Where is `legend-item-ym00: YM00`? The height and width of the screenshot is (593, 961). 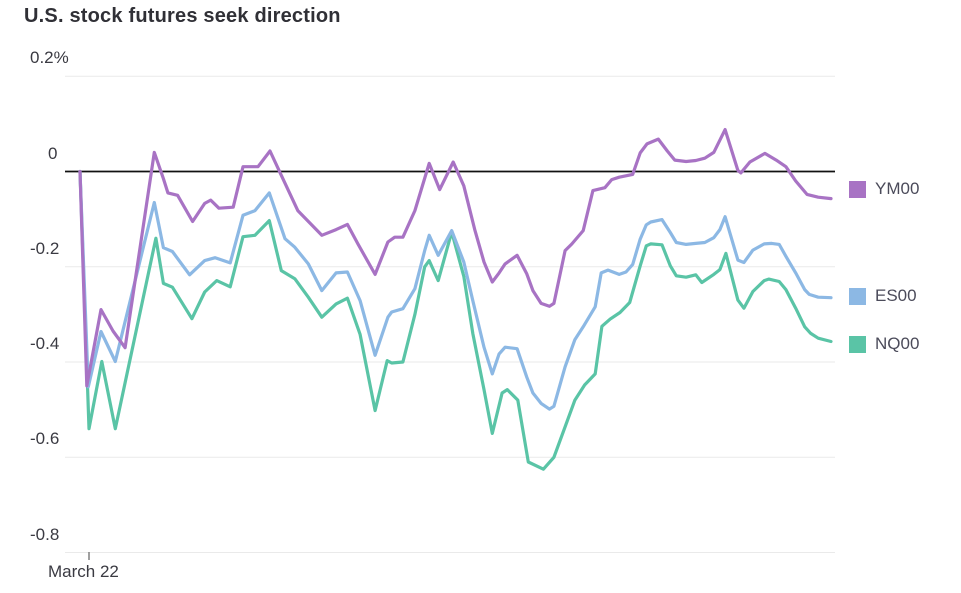
legend-item-ym00: YM00 is located at coordinates (884, 189).